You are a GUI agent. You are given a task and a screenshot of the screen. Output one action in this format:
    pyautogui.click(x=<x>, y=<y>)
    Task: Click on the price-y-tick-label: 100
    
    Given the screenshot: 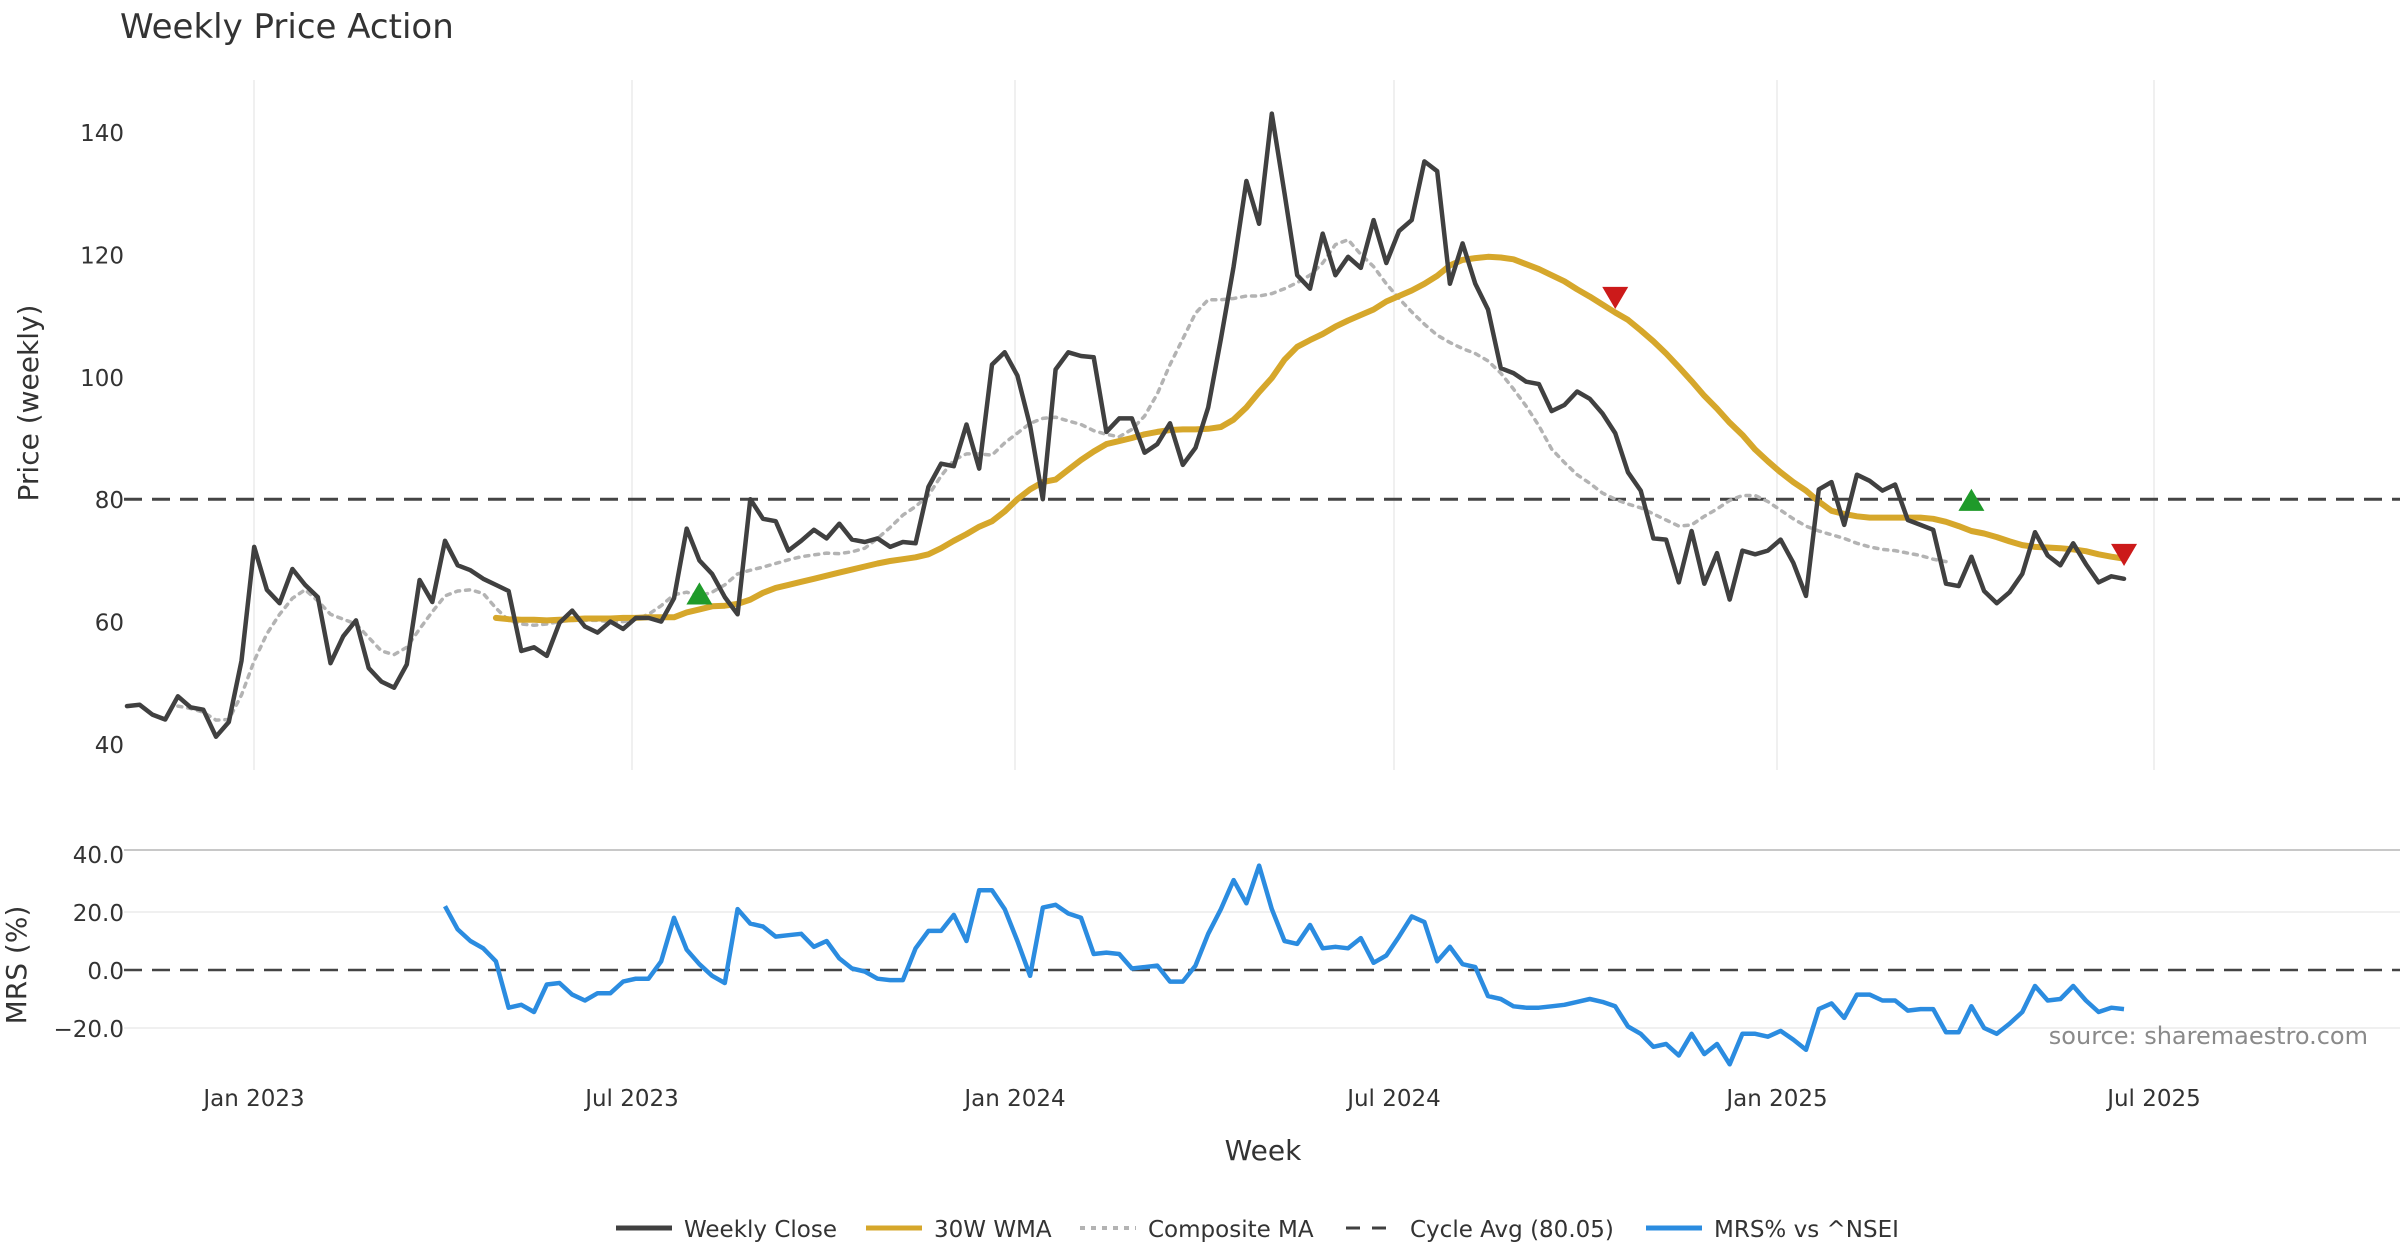 What is the action you would take?
    pyautogui.click(x=102, y=379)
    